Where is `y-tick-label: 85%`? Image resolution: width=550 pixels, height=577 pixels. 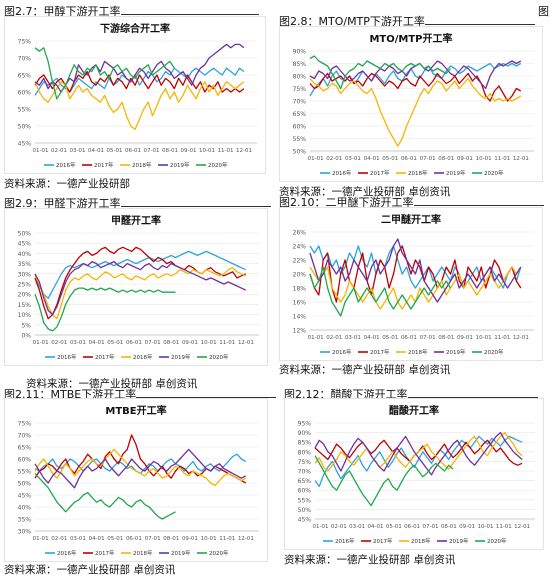 y-tick-label: 85% is located at coordinates (305, 443).